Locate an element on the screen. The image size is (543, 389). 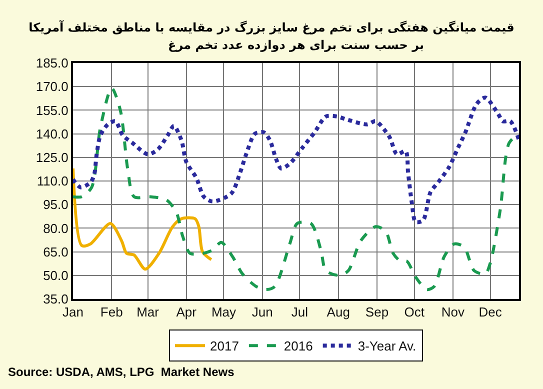
legend-label: 2016 is located at coordinates (298, 346).